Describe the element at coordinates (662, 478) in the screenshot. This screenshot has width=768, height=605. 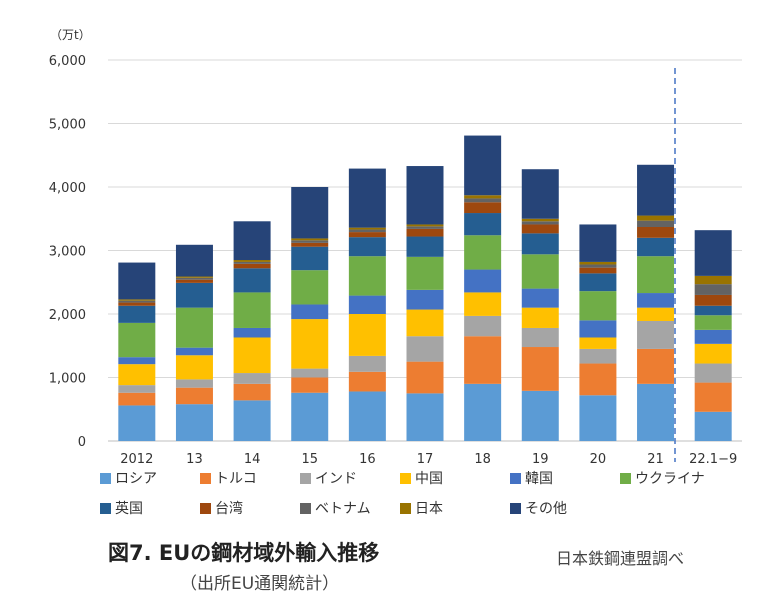
I see `legend-item: ウクライナ` at that location.